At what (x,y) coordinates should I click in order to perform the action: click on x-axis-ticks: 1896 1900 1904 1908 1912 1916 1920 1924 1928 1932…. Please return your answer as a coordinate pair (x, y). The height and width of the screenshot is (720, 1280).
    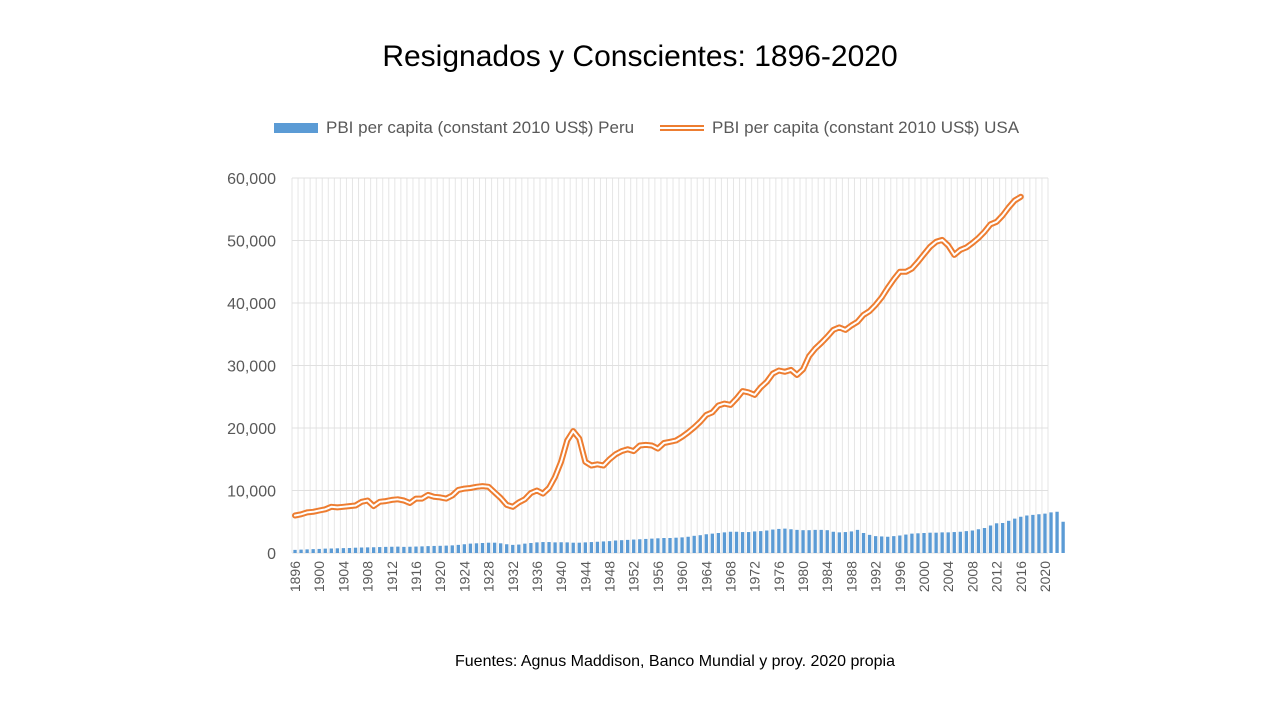
    Looking at the image, I should click on (670, 576).